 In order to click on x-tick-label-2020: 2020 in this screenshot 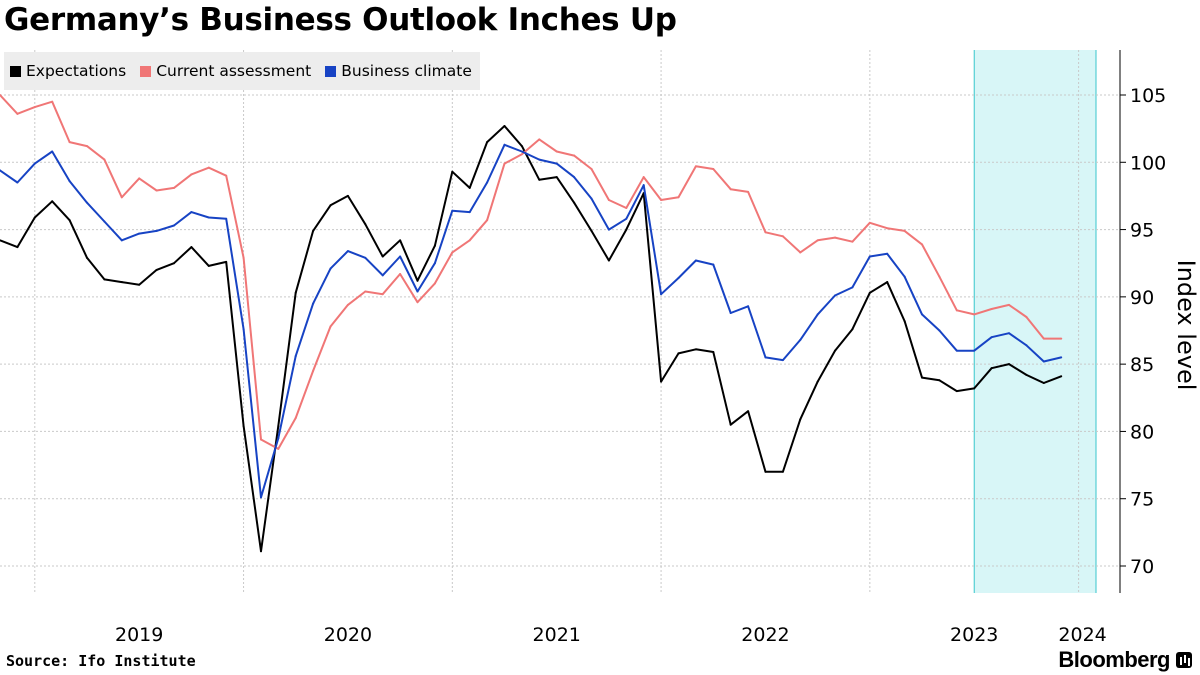, I will do `click(348, 635)`.